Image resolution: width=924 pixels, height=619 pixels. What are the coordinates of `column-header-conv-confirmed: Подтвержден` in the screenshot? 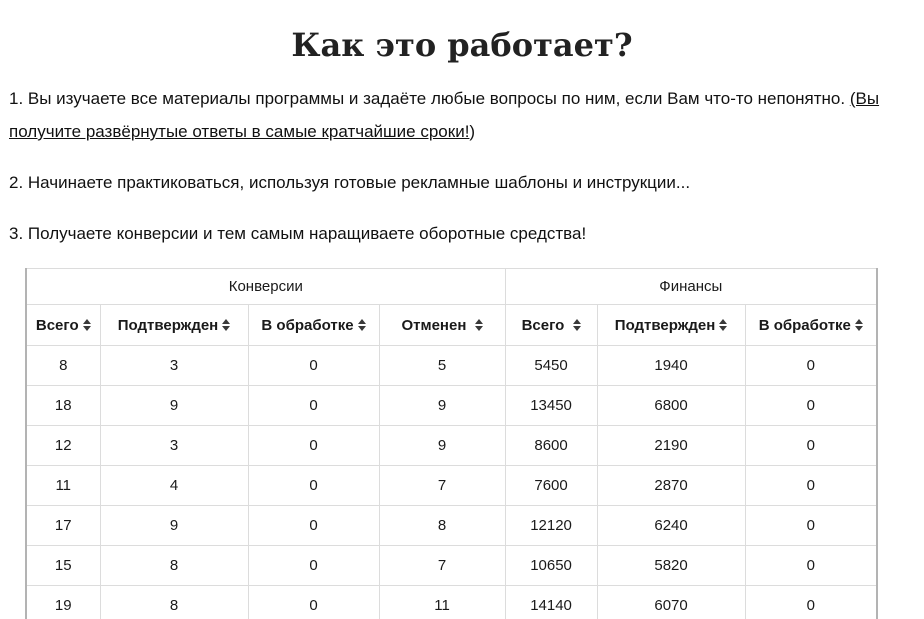 It's located at (174, 325).